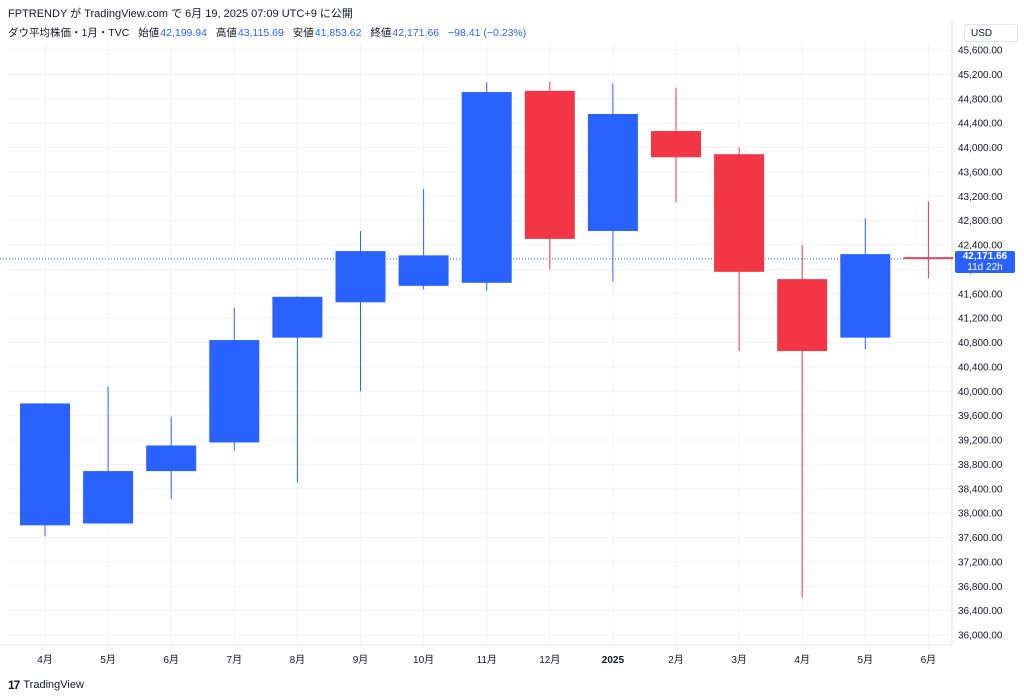 This screenshot has width=1024, height=697. What do you see at coordinates (235, 660) in the screenshot?
I see `x-tick-label: 7月` at bounding box center [235, 660].